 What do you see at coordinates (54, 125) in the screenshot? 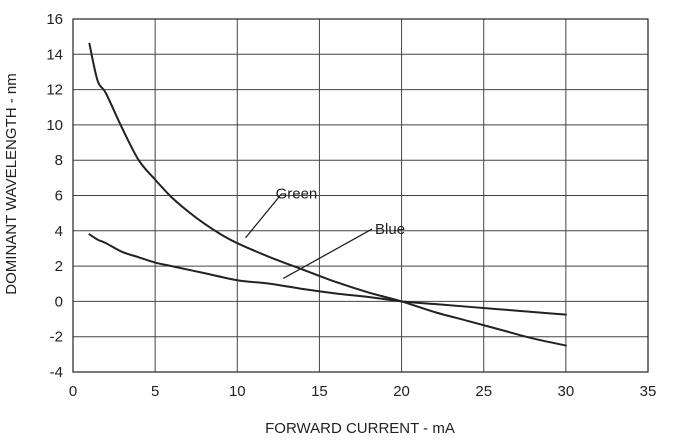
I see `y-tick-label: 10` at bounding box center [54, 125].